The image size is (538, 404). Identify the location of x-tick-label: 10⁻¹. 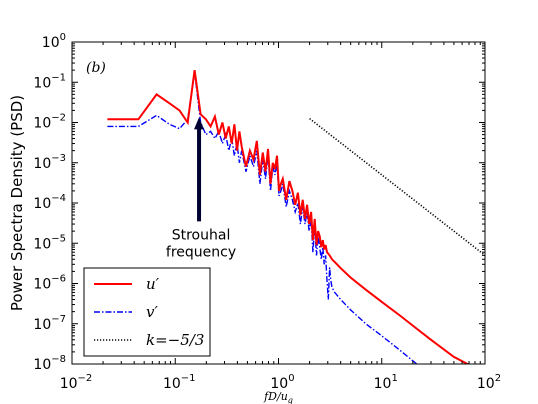
(179, 382).